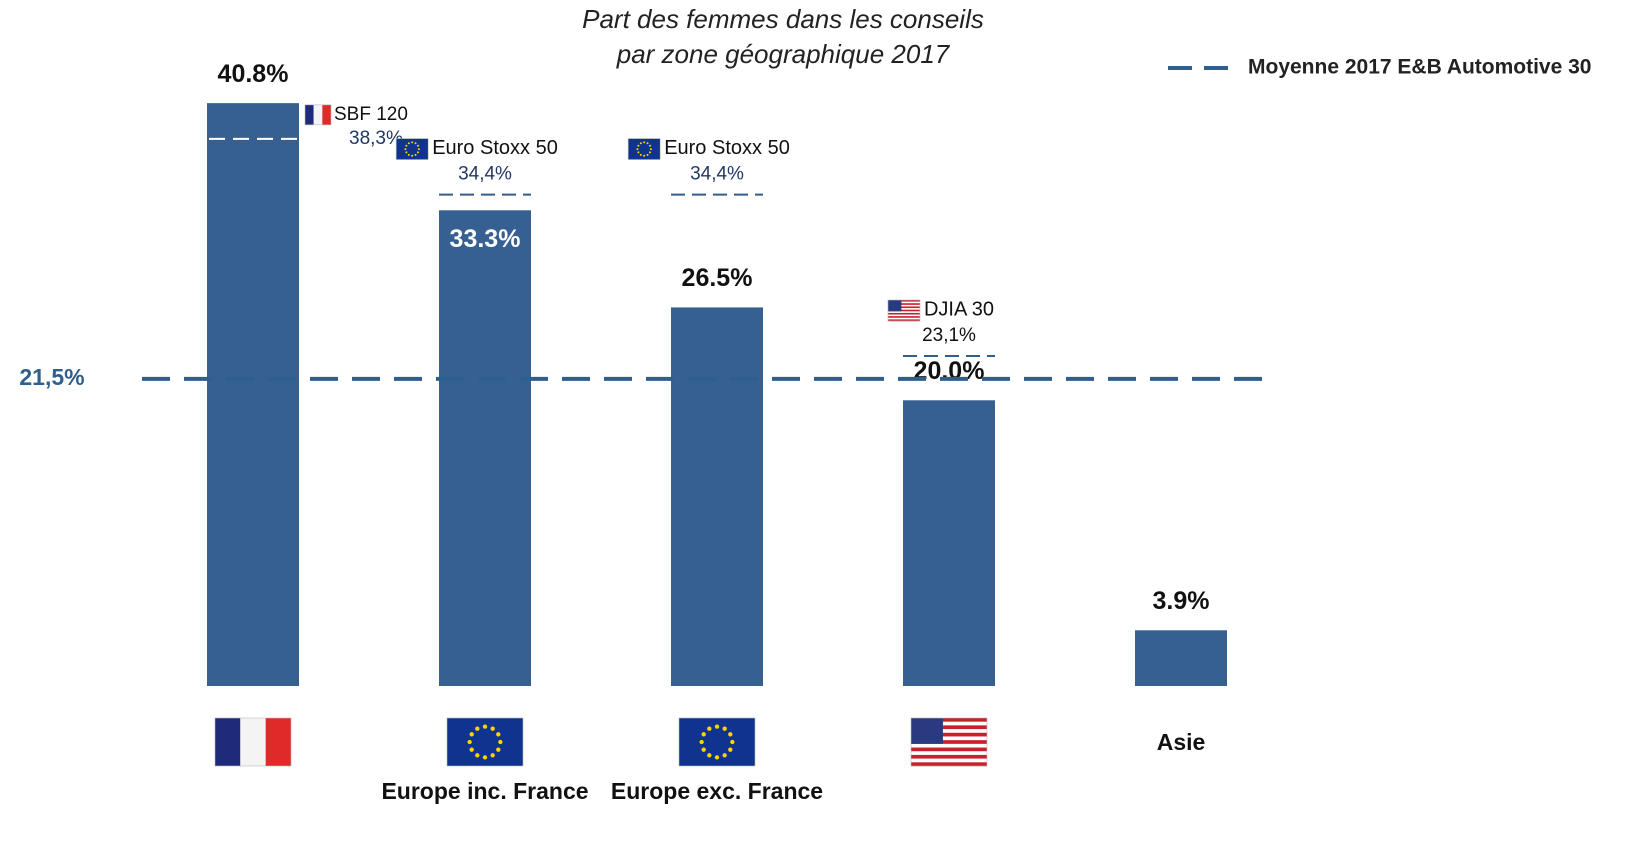  I want to click on chart-title: Part des femmes dans les conseils, so click(783, 19).